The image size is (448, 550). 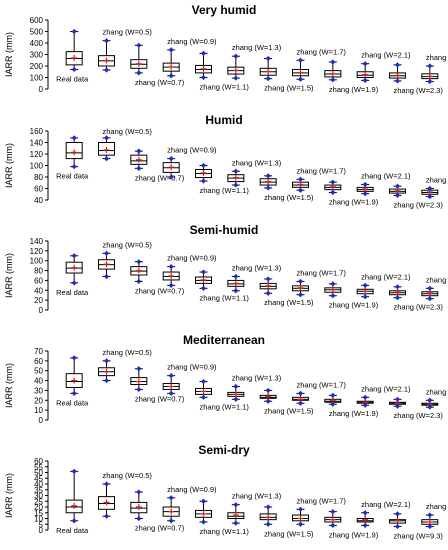 I want to click on panel-title: Mediterranean, so click(x=224, y=340).